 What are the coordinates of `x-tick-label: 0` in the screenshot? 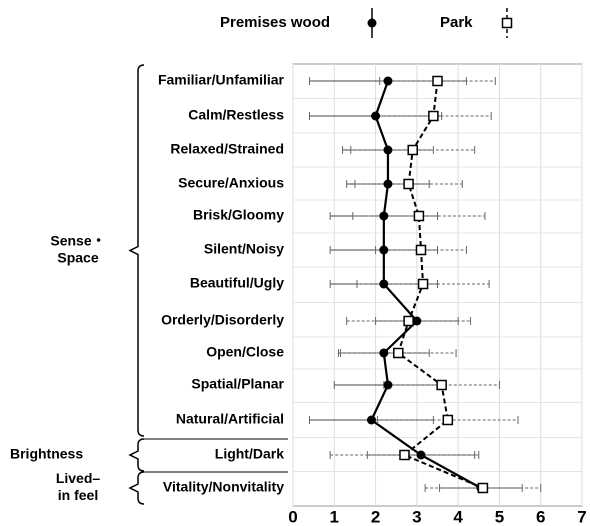 It's located at (292, 516).